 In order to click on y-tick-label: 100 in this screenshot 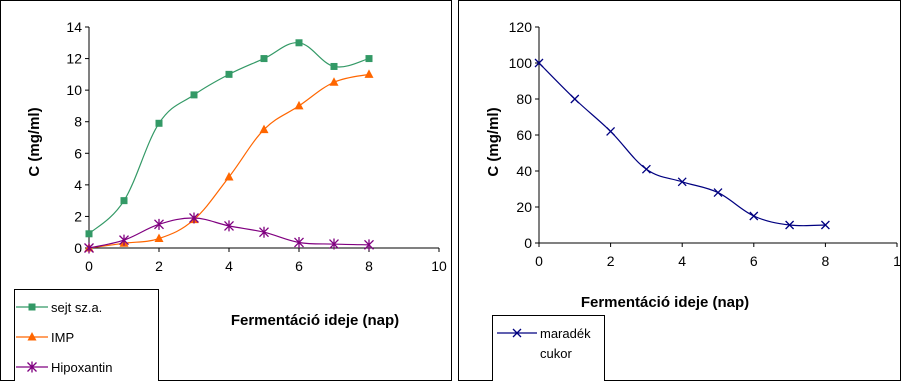, I will do `click(521, 63)`.